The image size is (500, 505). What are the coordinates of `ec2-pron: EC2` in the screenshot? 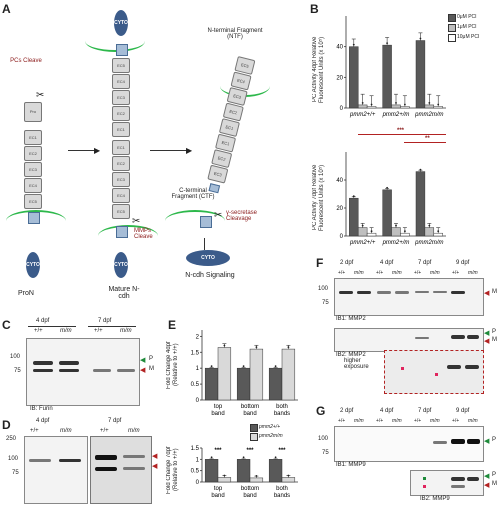 It's located at (33, 153).